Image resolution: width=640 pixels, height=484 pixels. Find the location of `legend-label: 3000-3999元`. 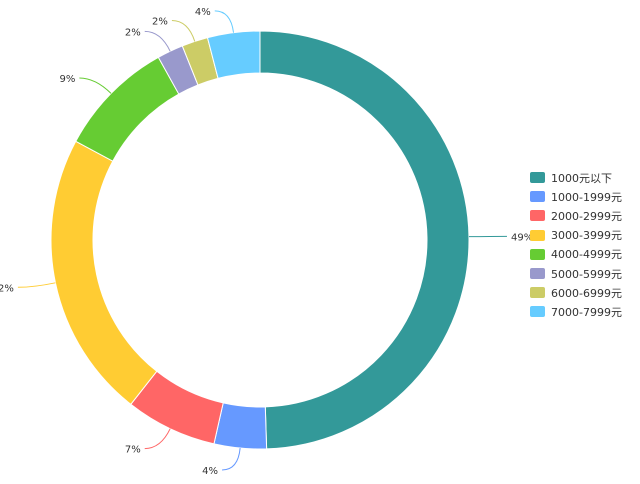

legend-label: 3000-3999元 is located at coordinates (586, 235).